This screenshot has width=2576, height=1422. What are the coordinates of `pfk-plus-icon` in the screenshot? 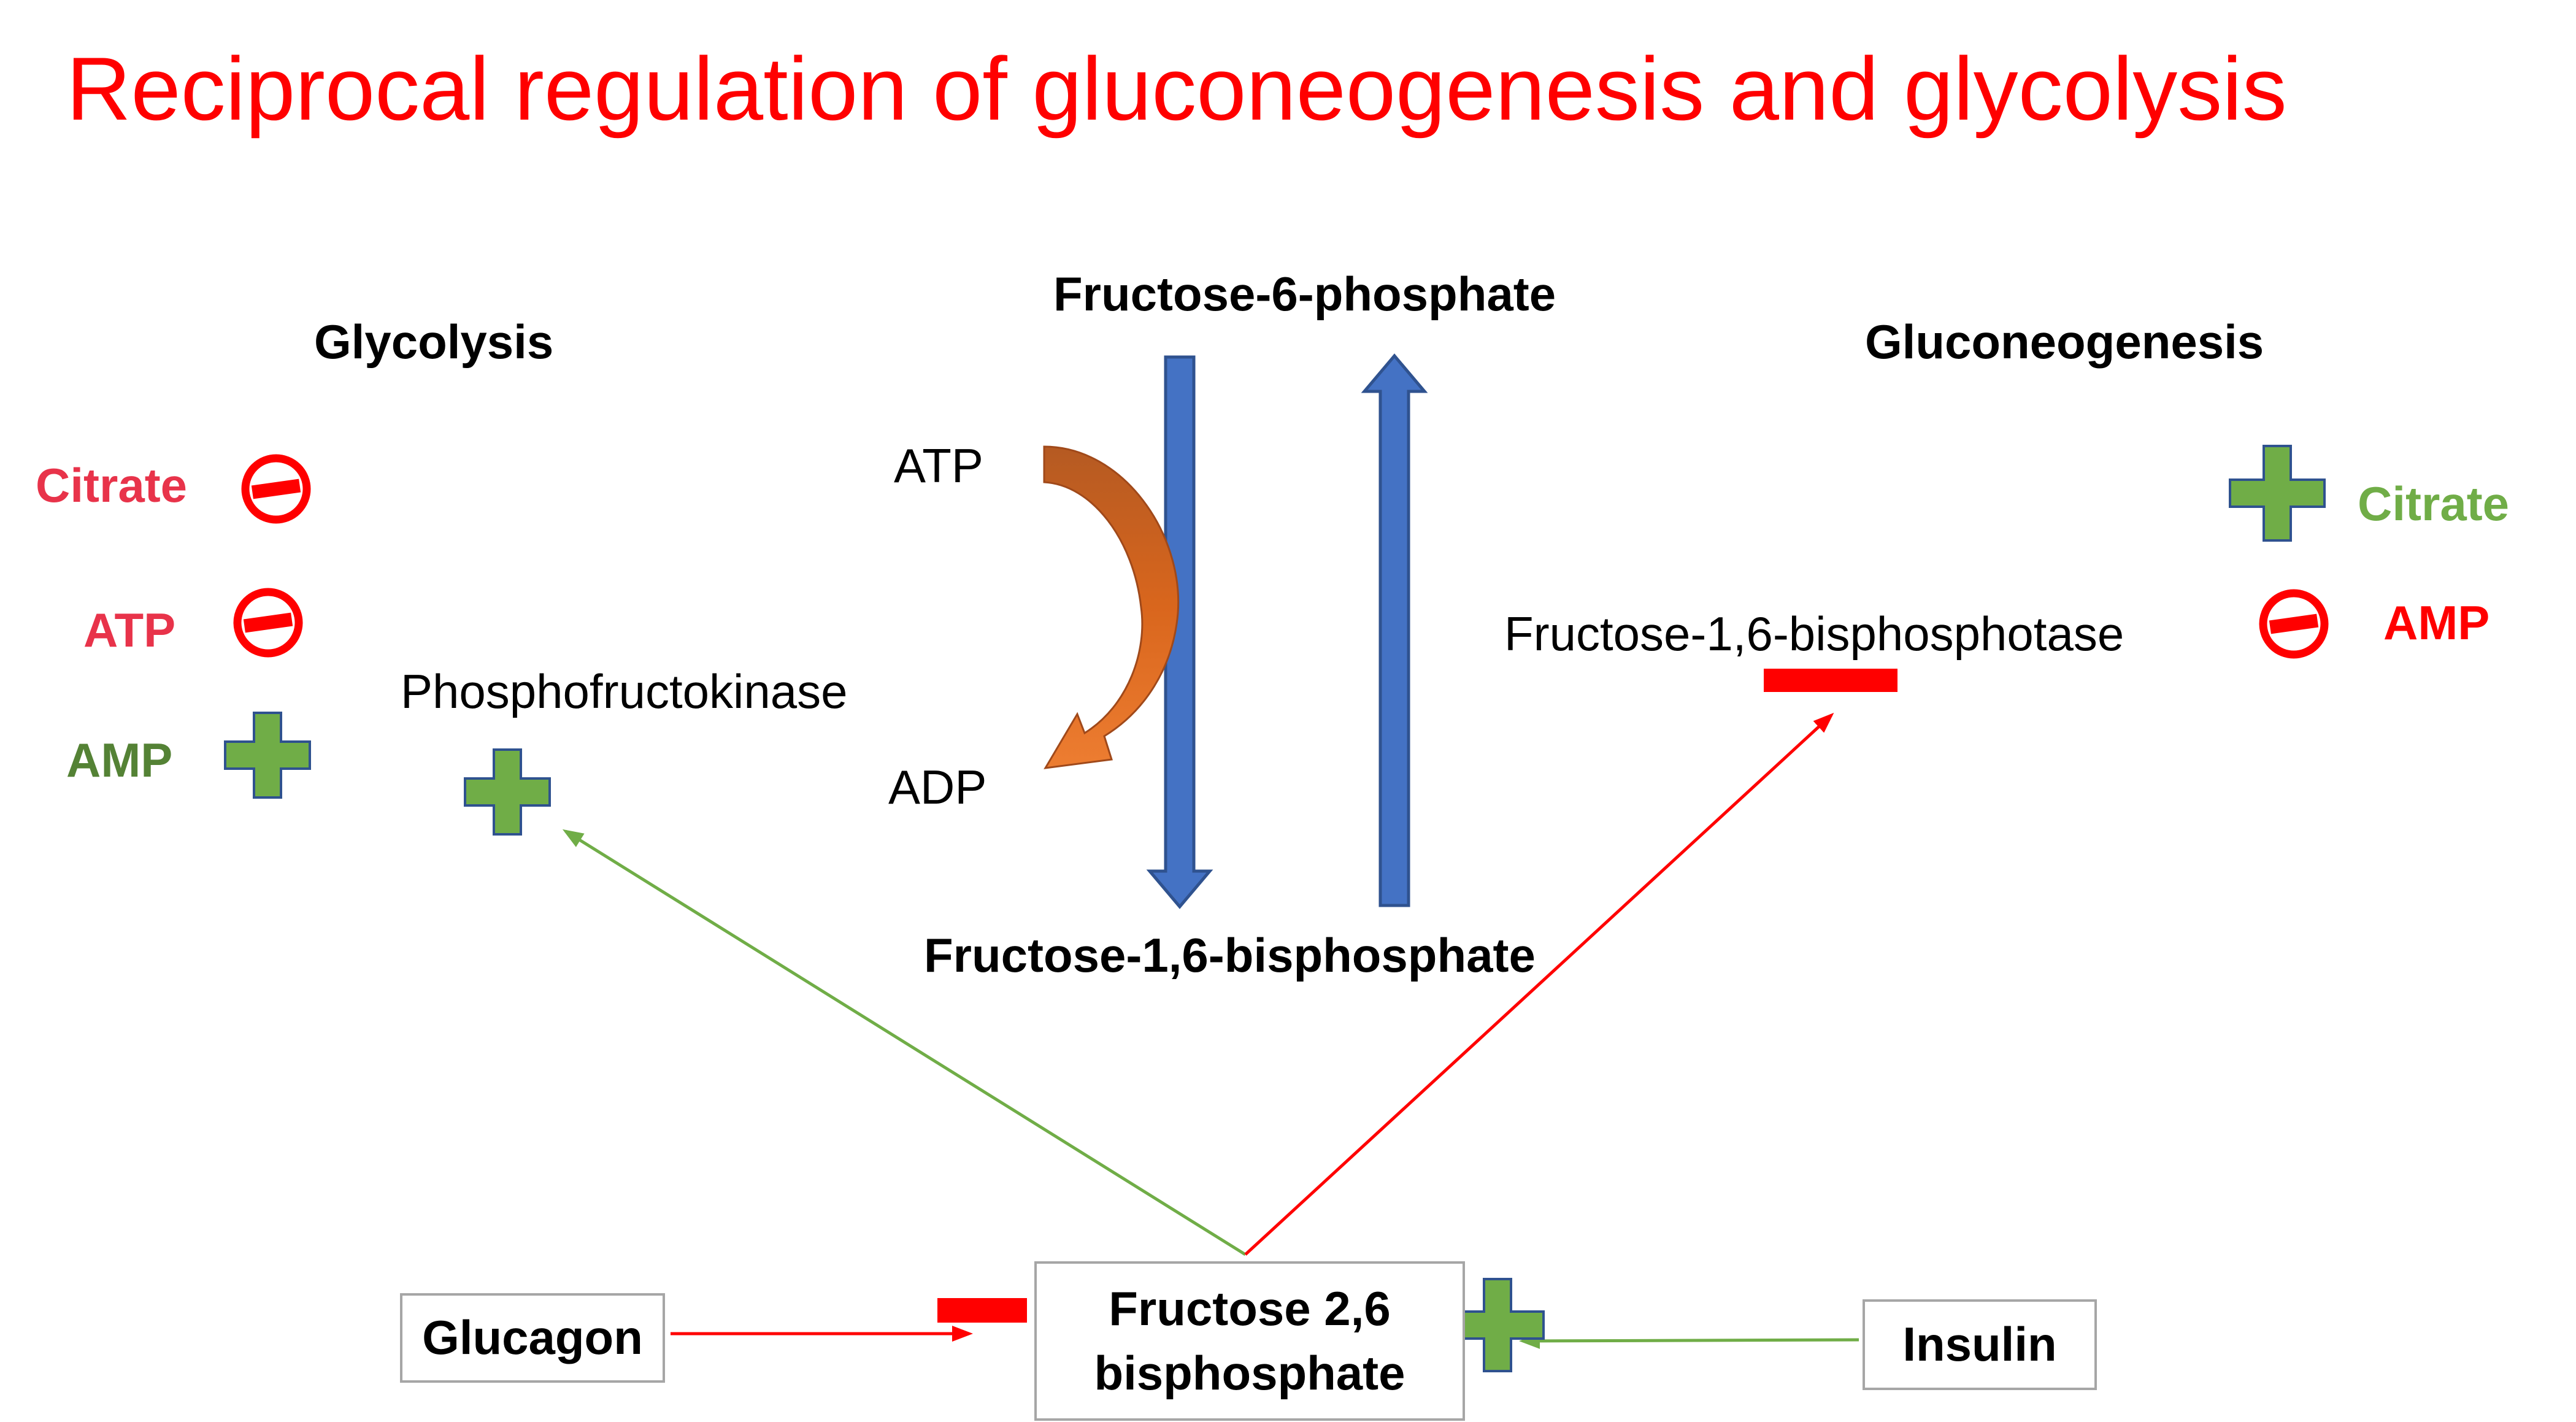 It's located at (508, 792).